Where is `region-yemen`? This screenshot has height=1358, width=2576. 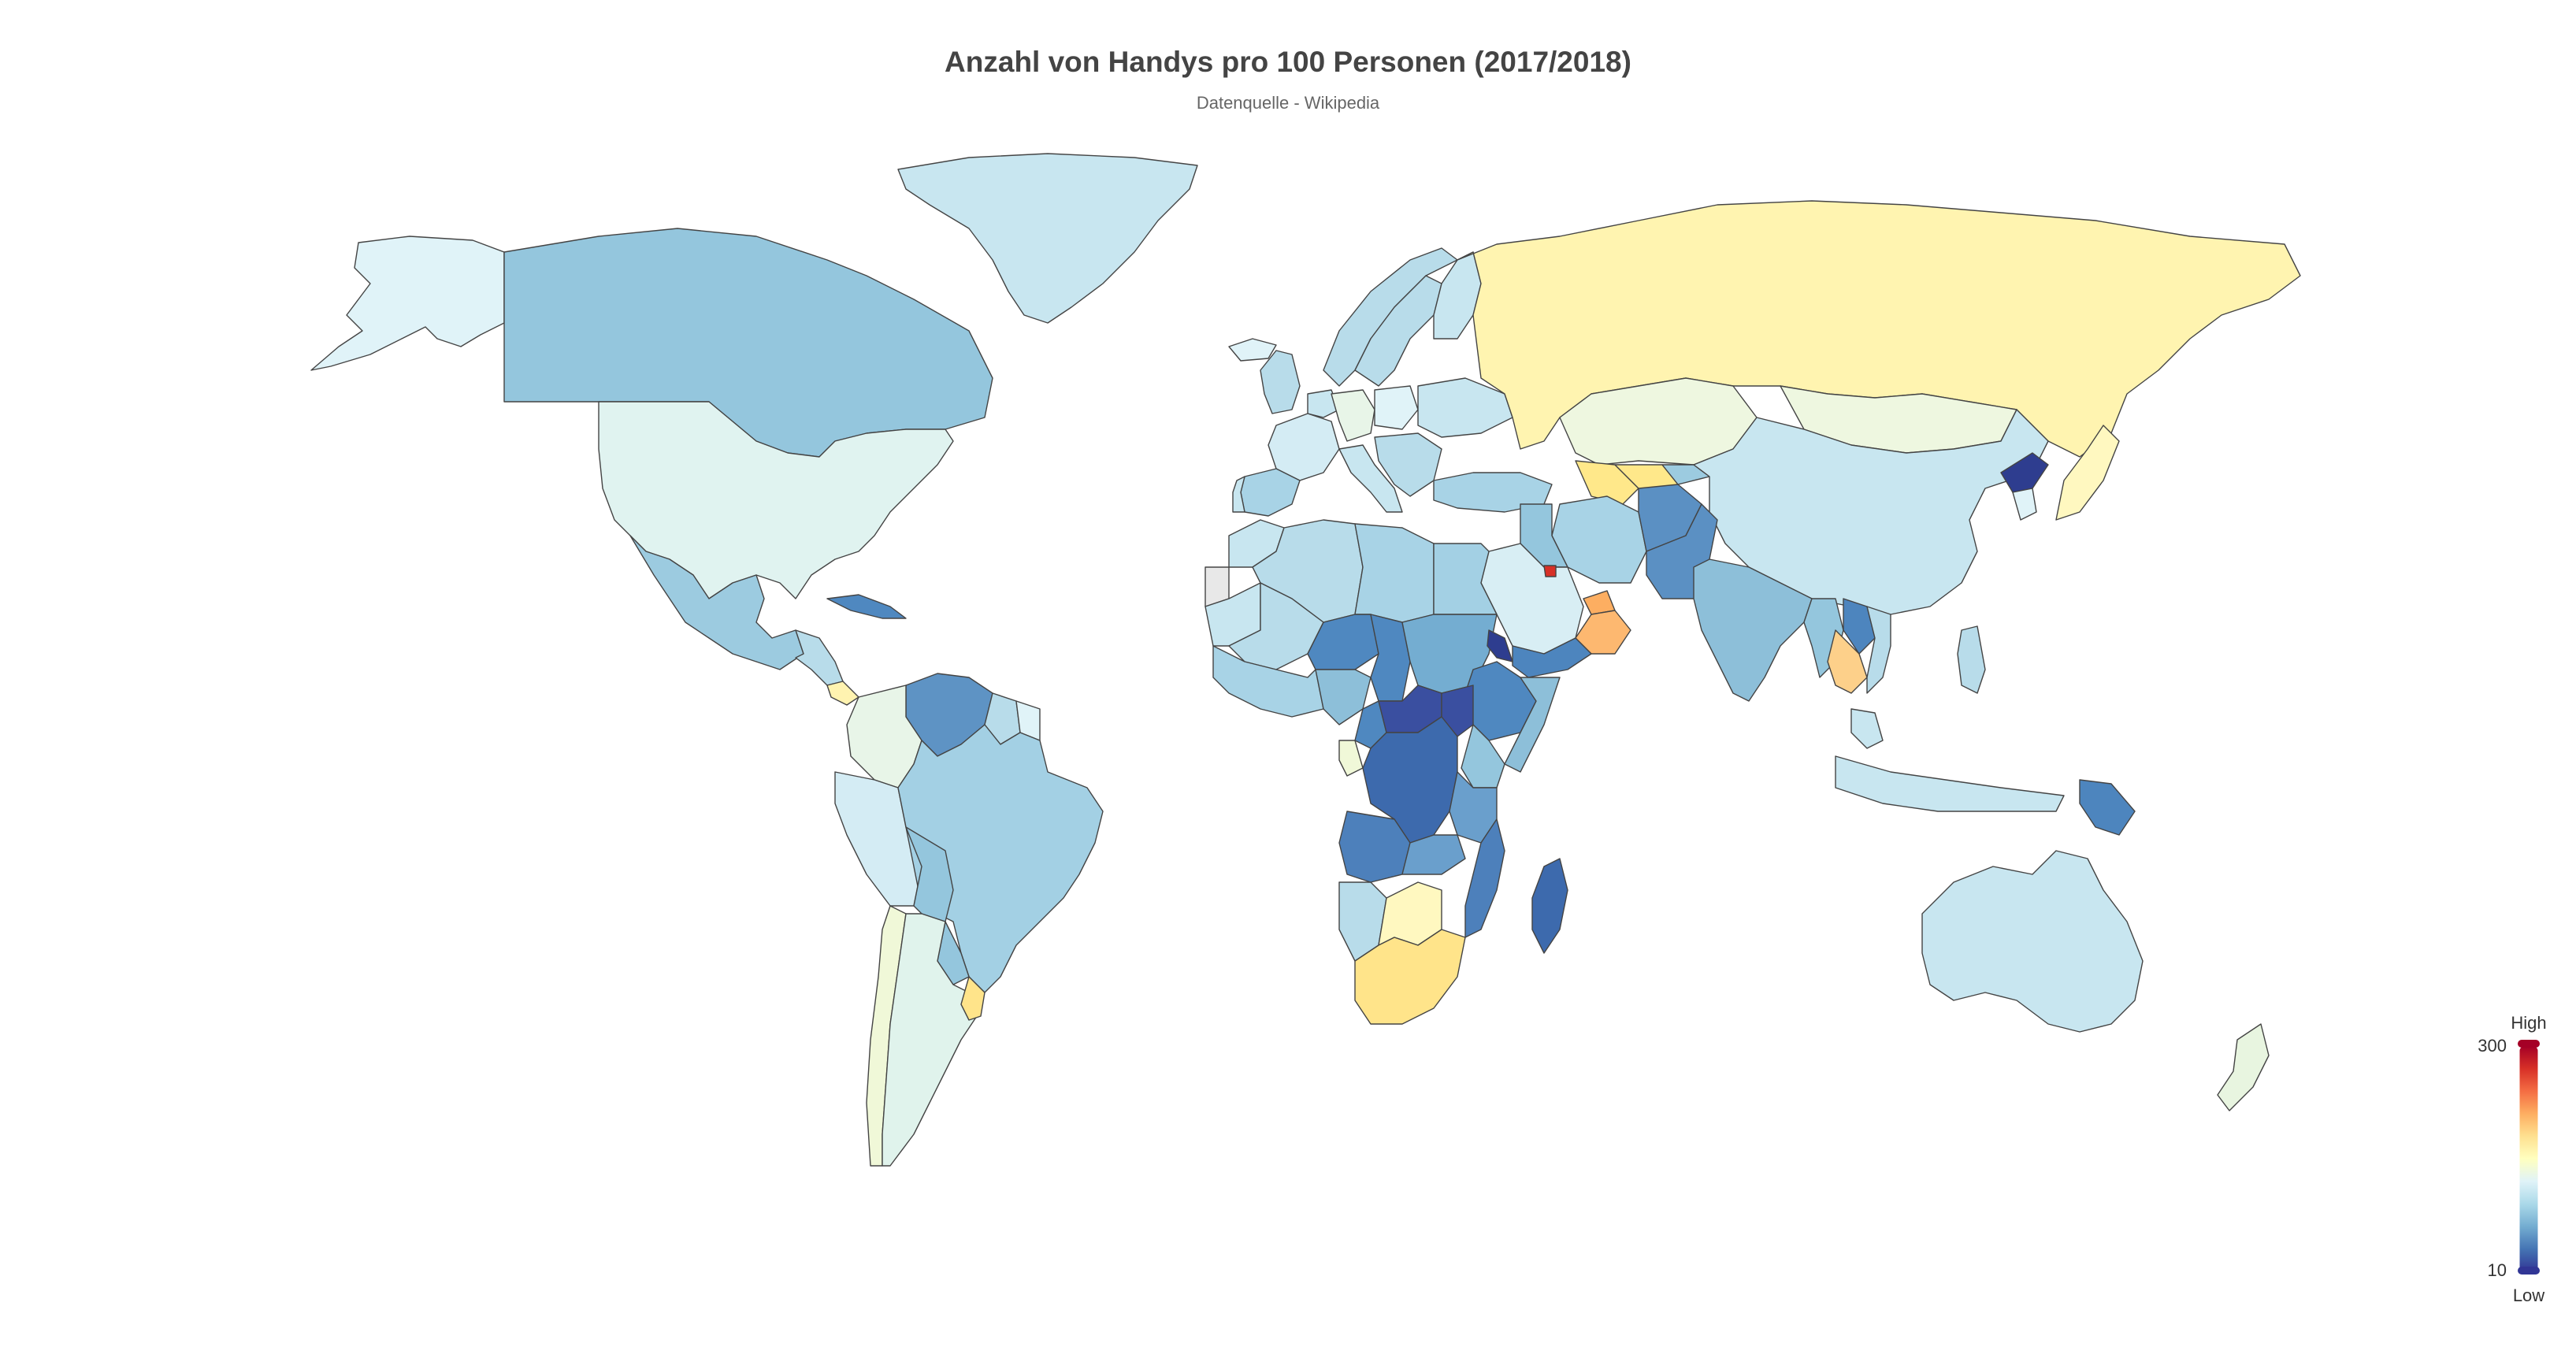
region-yemen is located at coordinates (1552, 657).